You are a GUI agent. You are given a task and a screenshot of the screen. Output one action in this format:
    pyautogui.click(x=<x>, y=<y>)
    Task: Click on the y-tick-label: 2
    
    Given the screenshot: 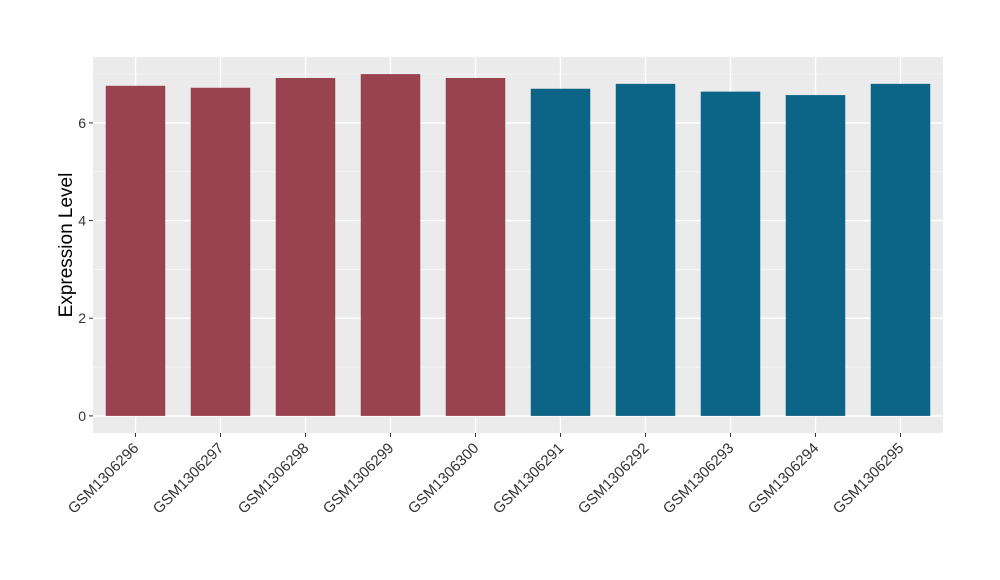 What is the action you would take?
    pyautogui.click(x=82, y=318)
    